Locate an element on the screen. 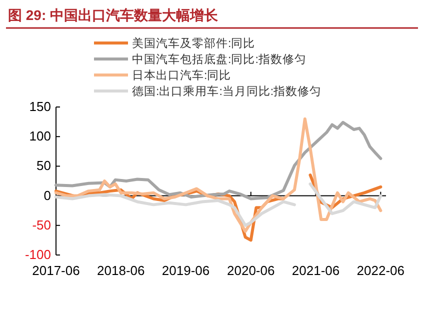 This screenshot has height=320, width=424. x-tick-label: 2022-06 is located at coordinates (380, 270).